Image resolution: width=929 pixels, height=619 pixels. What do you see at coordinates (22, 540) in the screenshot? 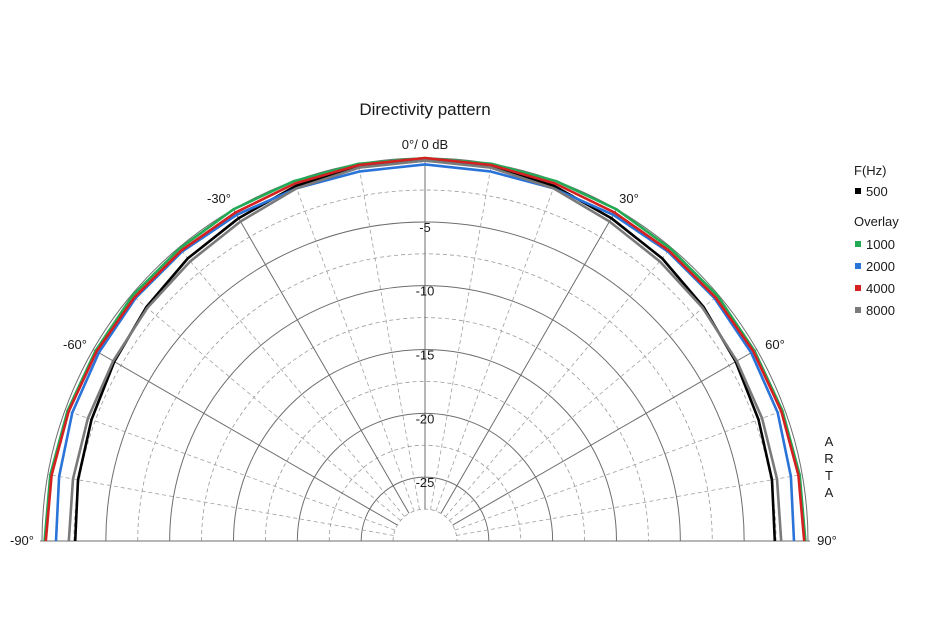
I see `angle-label: -90°` at bounding box center [22, 540].